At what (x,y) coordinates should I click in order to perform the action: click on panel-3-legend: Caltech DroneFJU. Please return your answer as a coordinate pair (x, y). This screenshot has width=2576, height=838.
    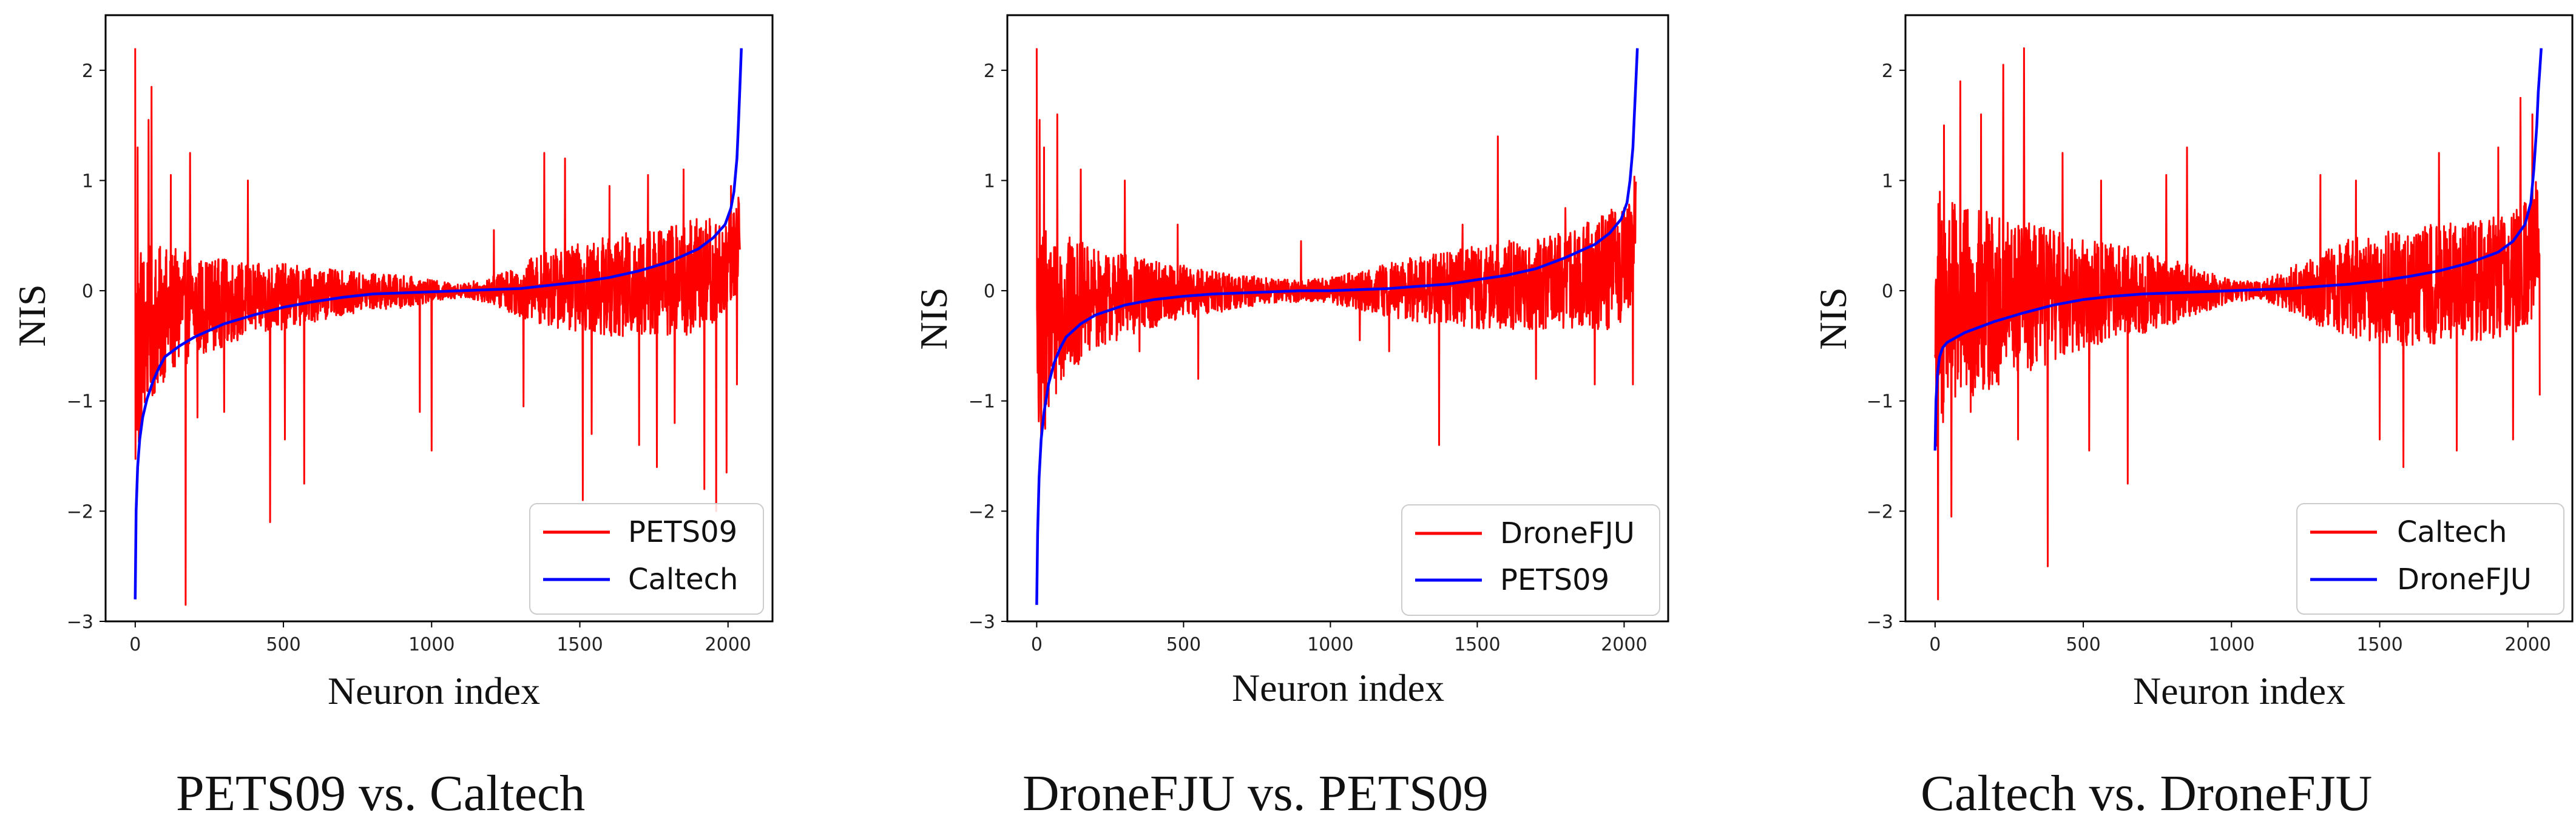
    Looking at the image, I should click on (2430, 559).